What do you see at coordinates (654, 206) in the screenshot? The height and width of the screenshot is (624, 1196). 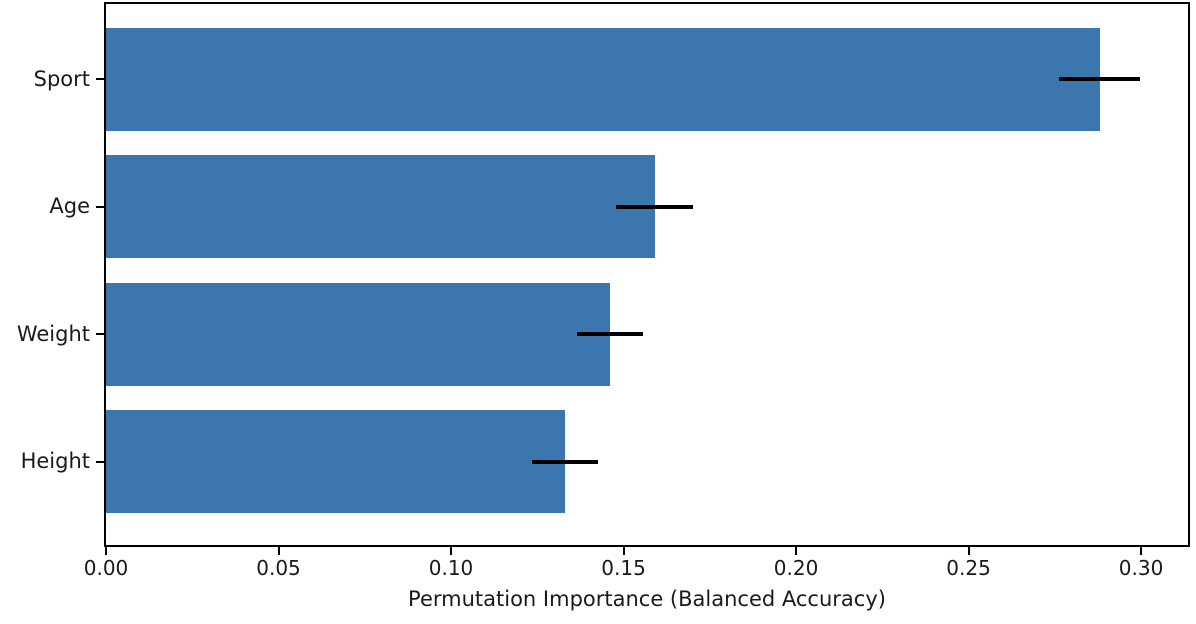 I see `error-bar-age` at bounding box center [654, 206].